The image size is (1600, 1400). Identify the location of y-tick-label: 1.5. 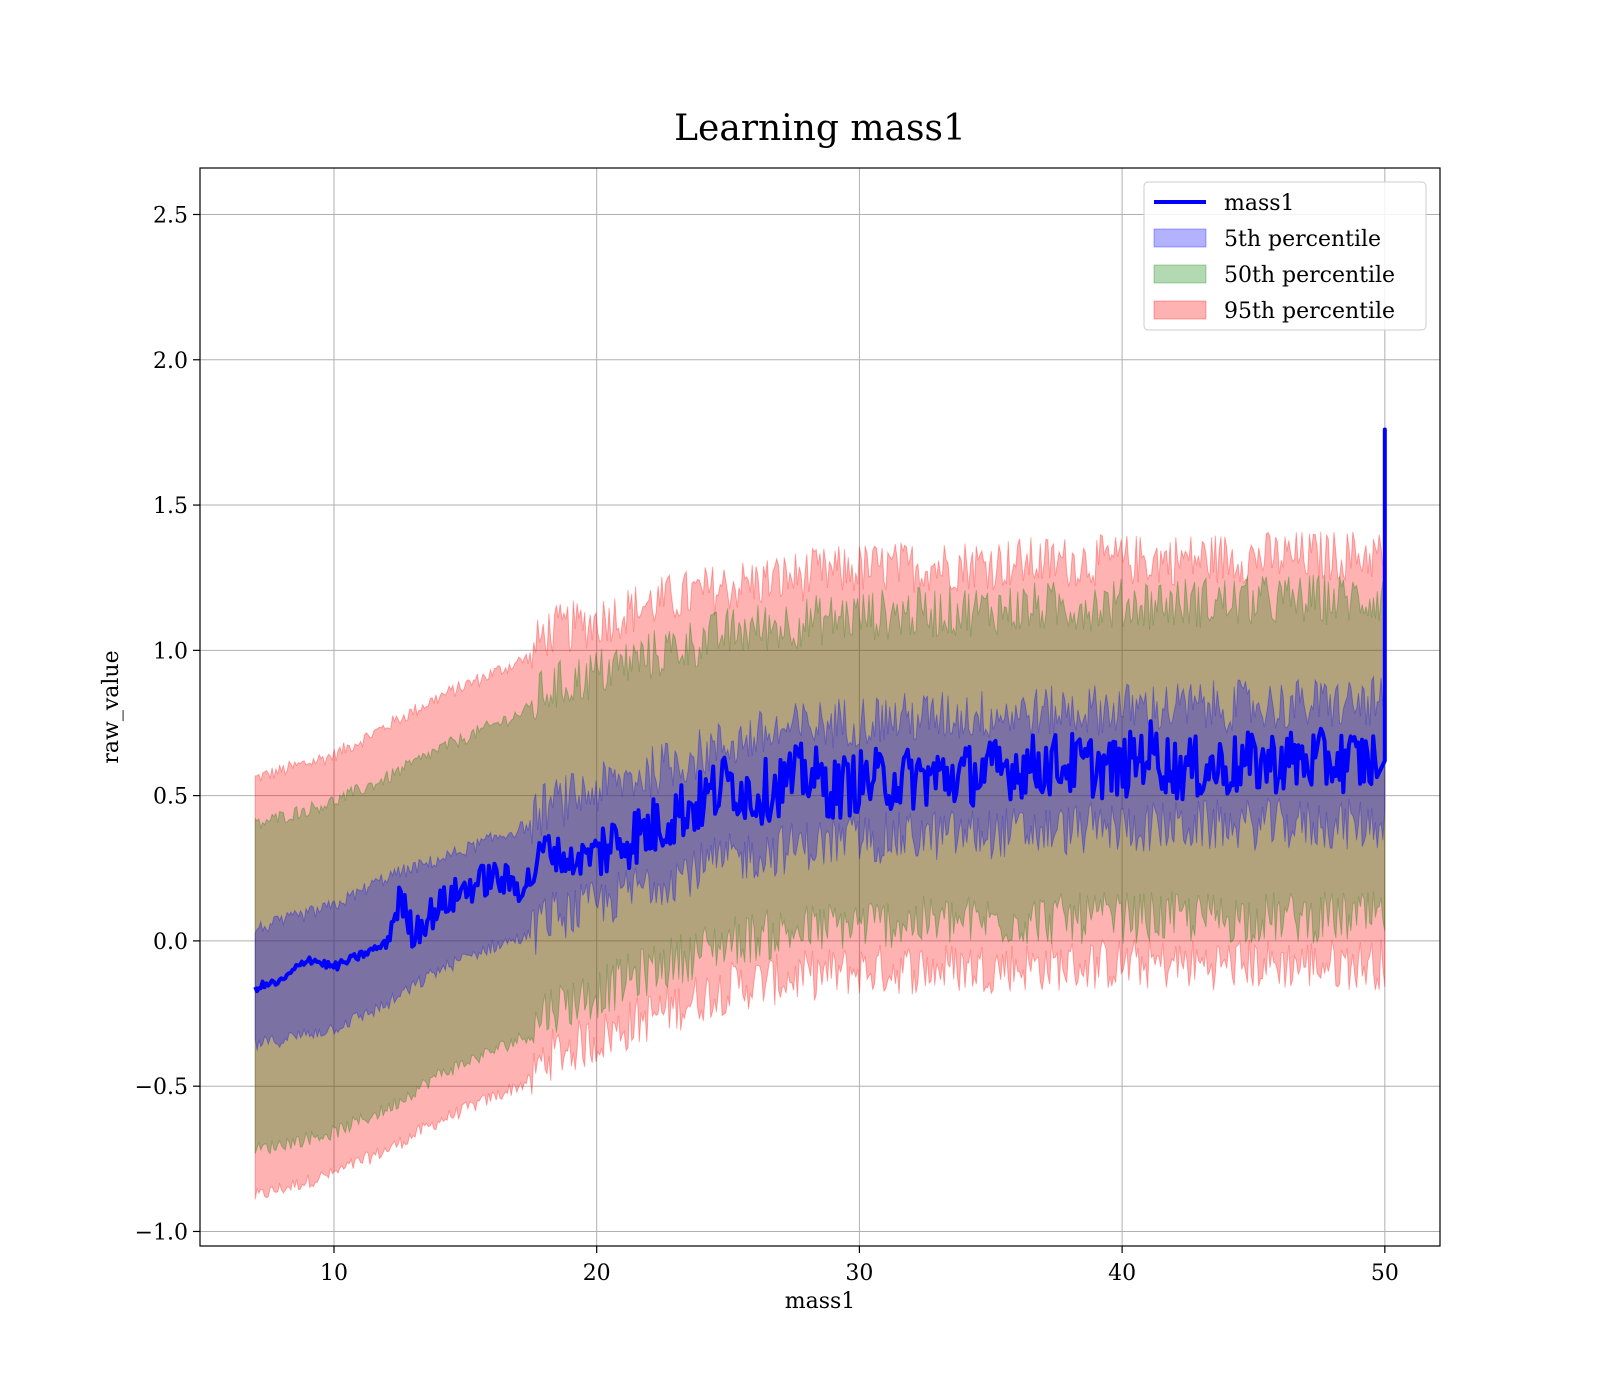
(170, 506).